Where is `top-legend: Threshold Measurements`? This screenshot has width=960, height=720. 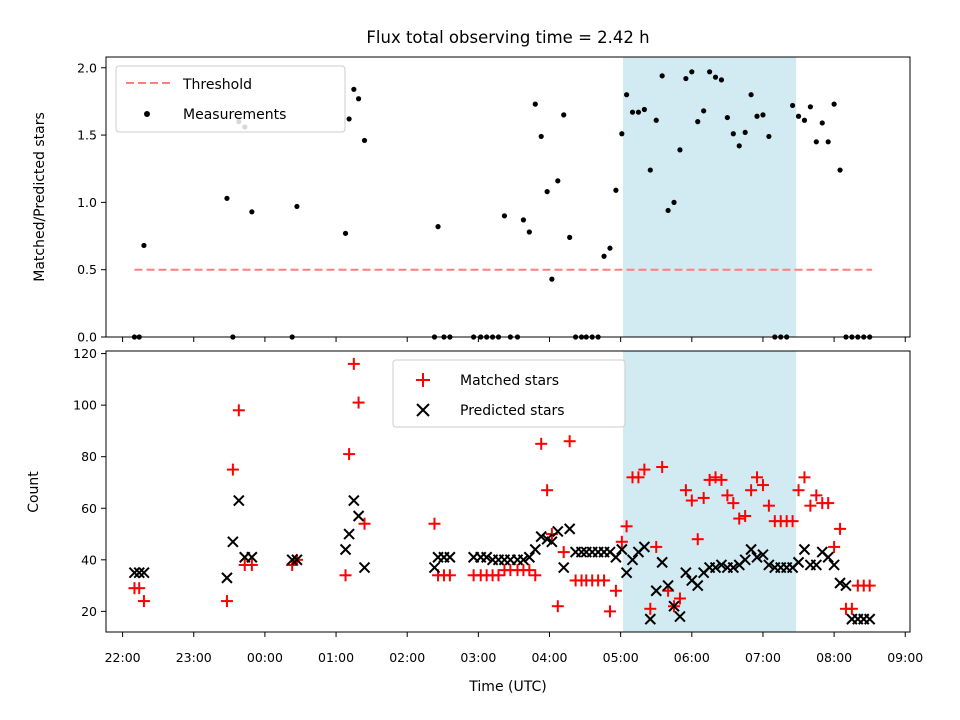 top-legend: Threshold Measurements is located at coordinates (230, 99).